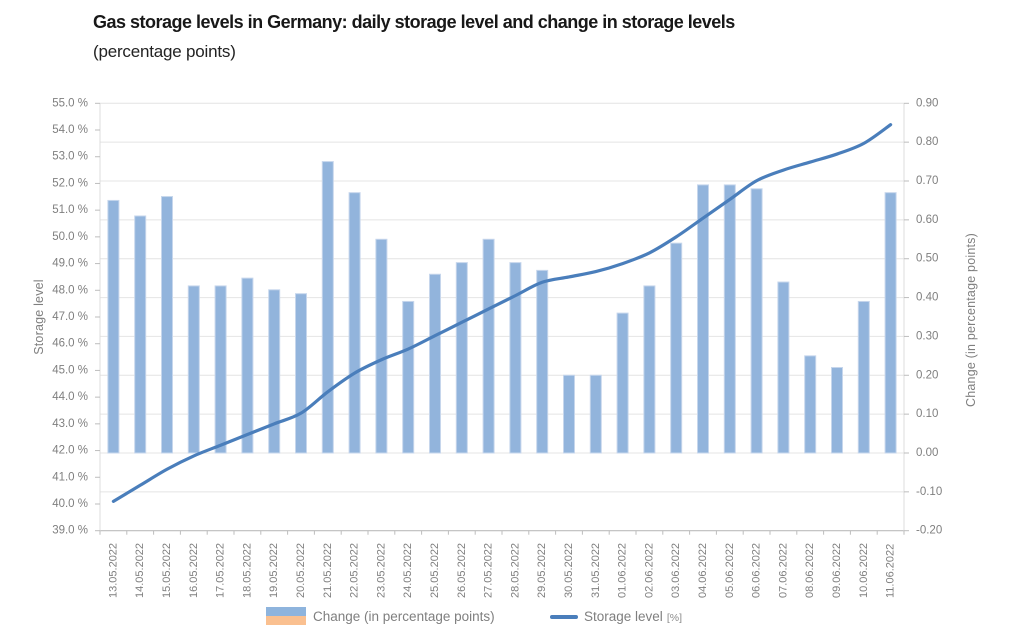  I want to click on x-date-label: 11.06.2022, so click(891, 571).